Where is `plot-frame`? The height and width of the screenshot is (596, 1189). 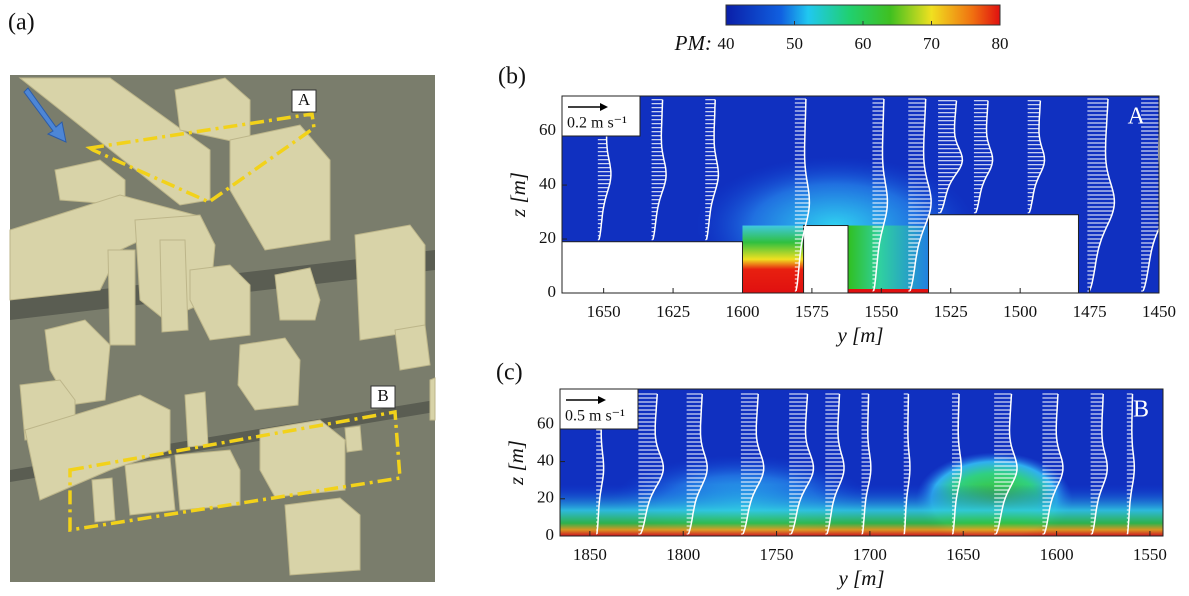 plot-frame is located at coordinates (861, 462).